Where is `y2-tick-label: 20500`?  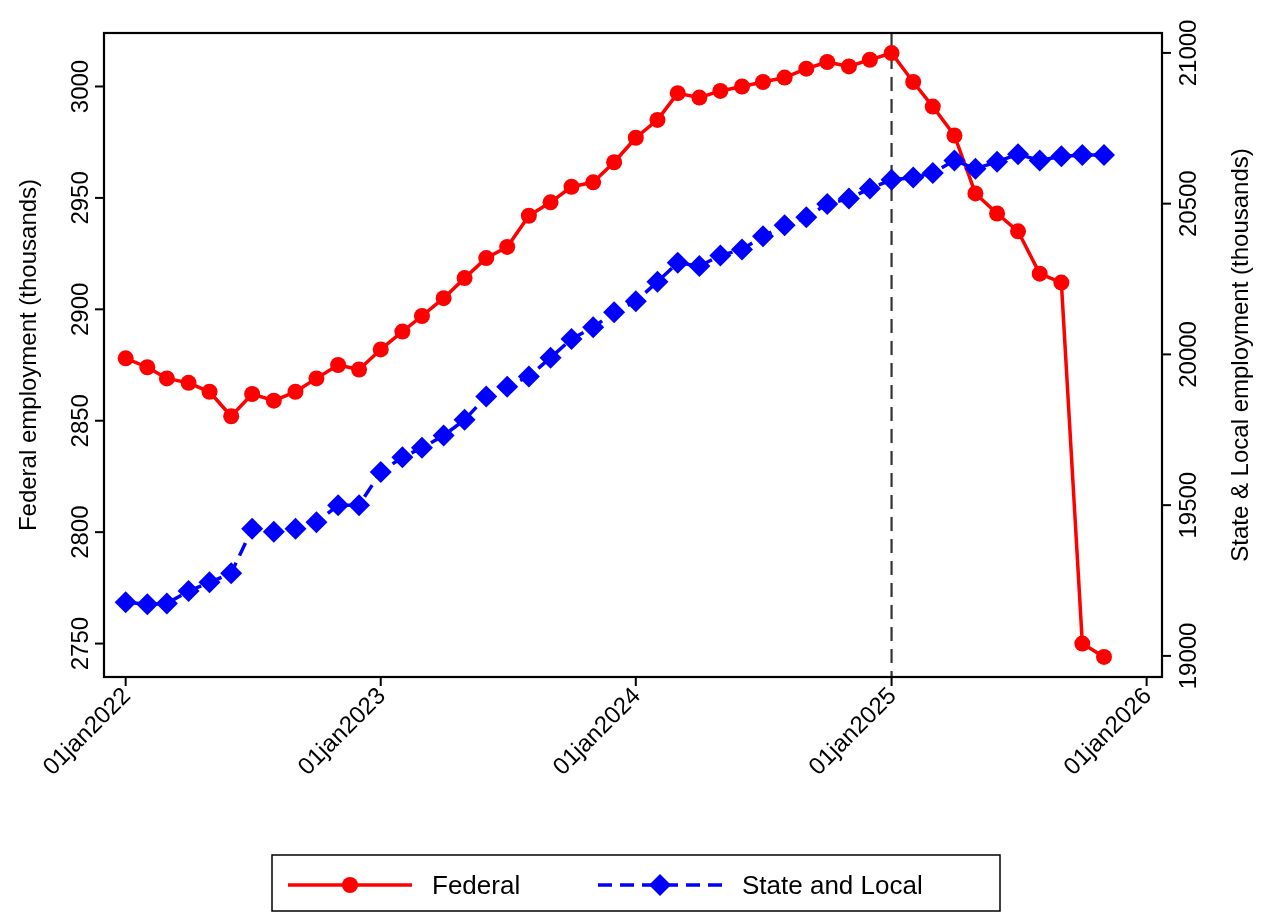 y2-tick-label: 20500 is located at coordinates (1187, 204).